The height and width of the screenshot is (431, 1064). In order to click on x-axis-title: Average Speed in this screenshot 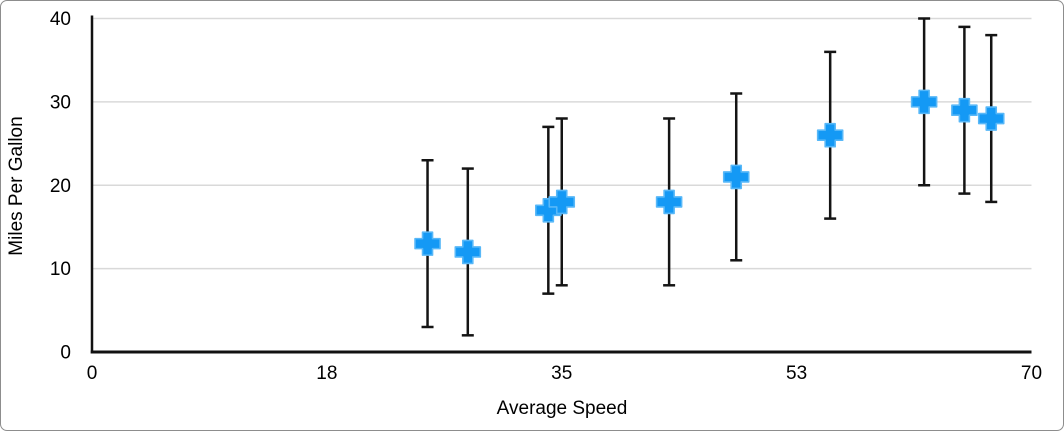, I will do `click(562, 408)`.